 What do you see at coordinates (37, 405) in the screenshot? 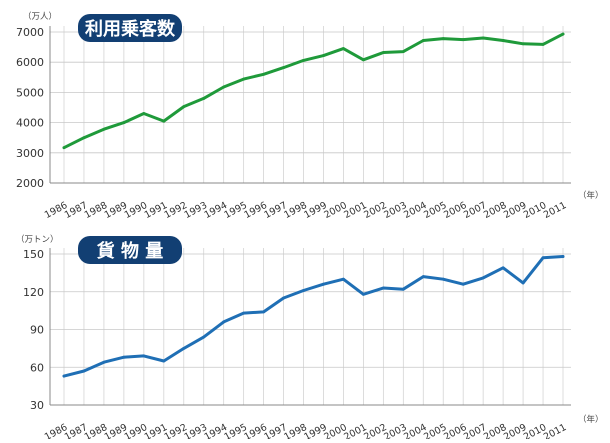
I see `y-tick-label: 30` at bounding box center [37, 405].